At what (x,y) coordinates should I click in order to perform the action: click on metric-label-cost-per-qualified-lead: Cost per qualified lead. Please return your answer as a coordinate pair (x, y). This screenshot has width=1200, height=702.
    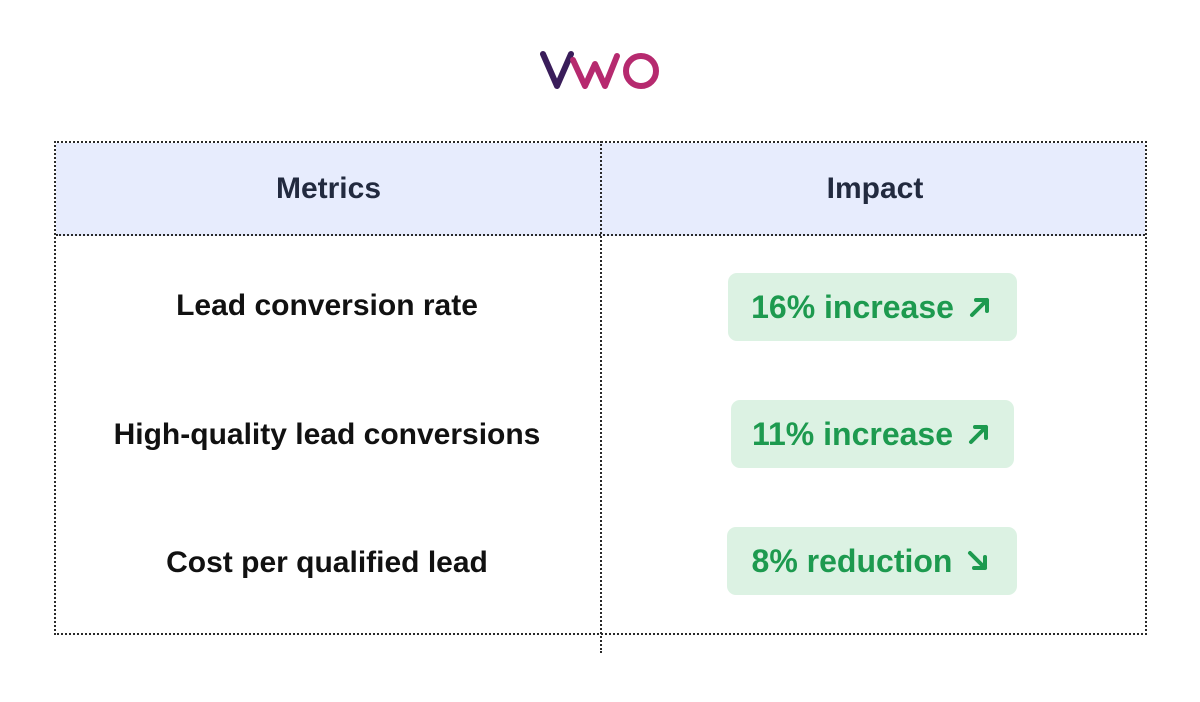
    Looking at the image, I should click on (327, 562).